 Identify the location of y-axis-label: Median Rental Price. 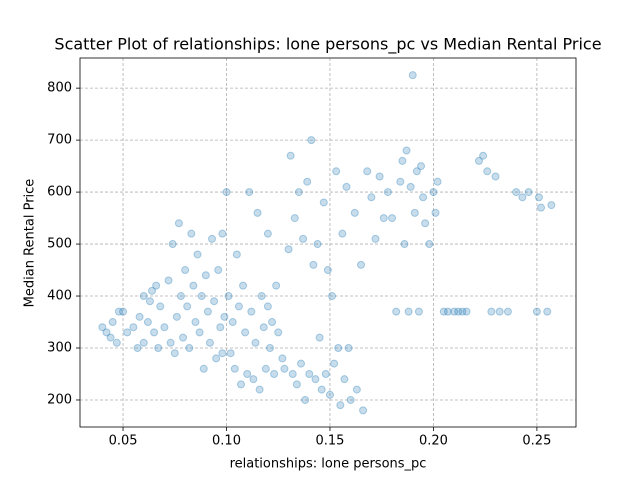
(30, 243).